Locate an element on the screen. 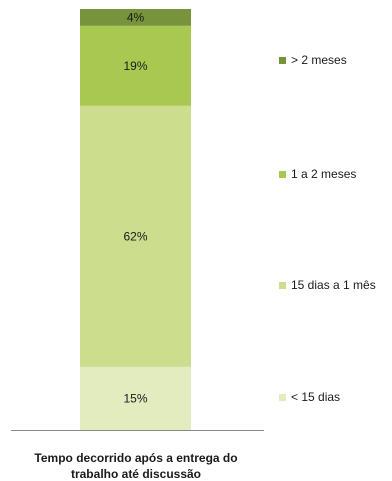 This screenshot has height=481, width=392. data-labels: 15% 62% 19% 4% is located at coordinates (135, 207).